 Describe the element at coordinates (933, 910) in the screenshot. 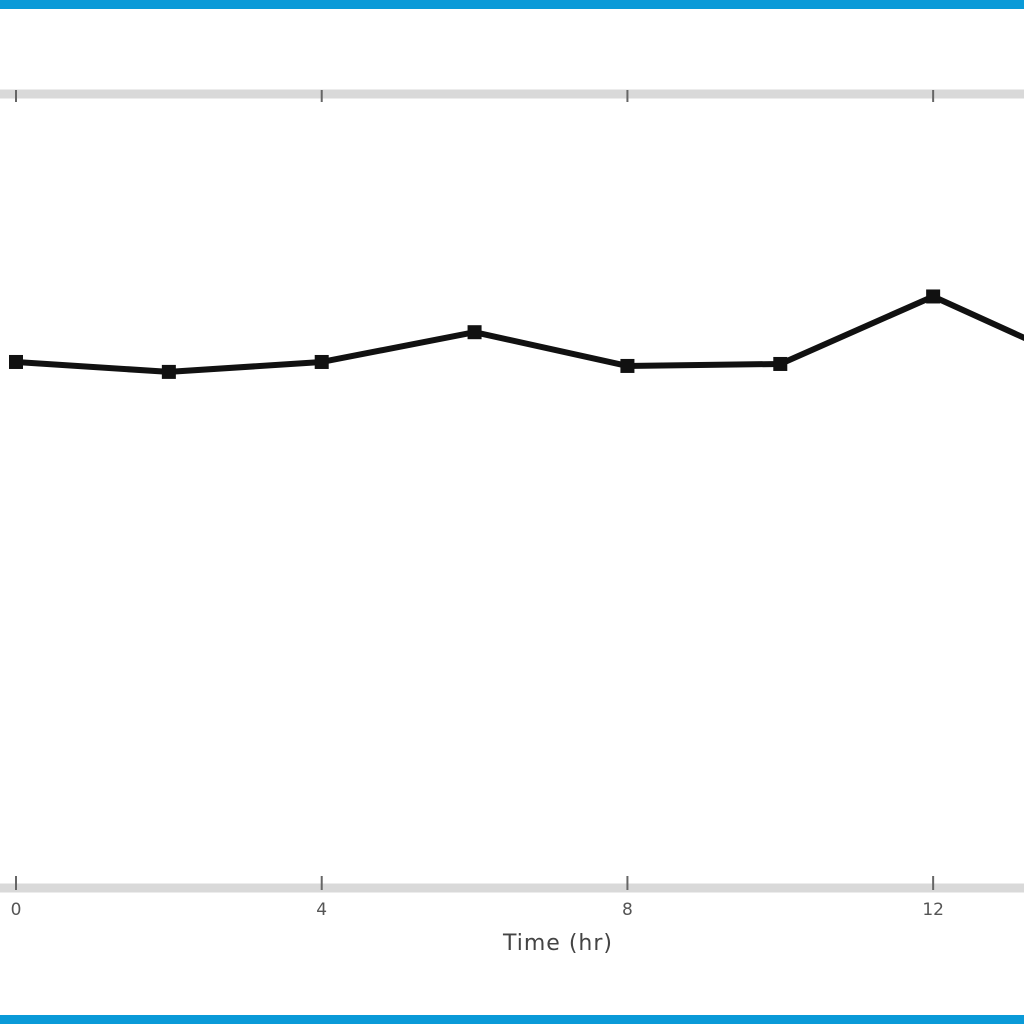

I see `x-tick-label-12: 12` at that location.